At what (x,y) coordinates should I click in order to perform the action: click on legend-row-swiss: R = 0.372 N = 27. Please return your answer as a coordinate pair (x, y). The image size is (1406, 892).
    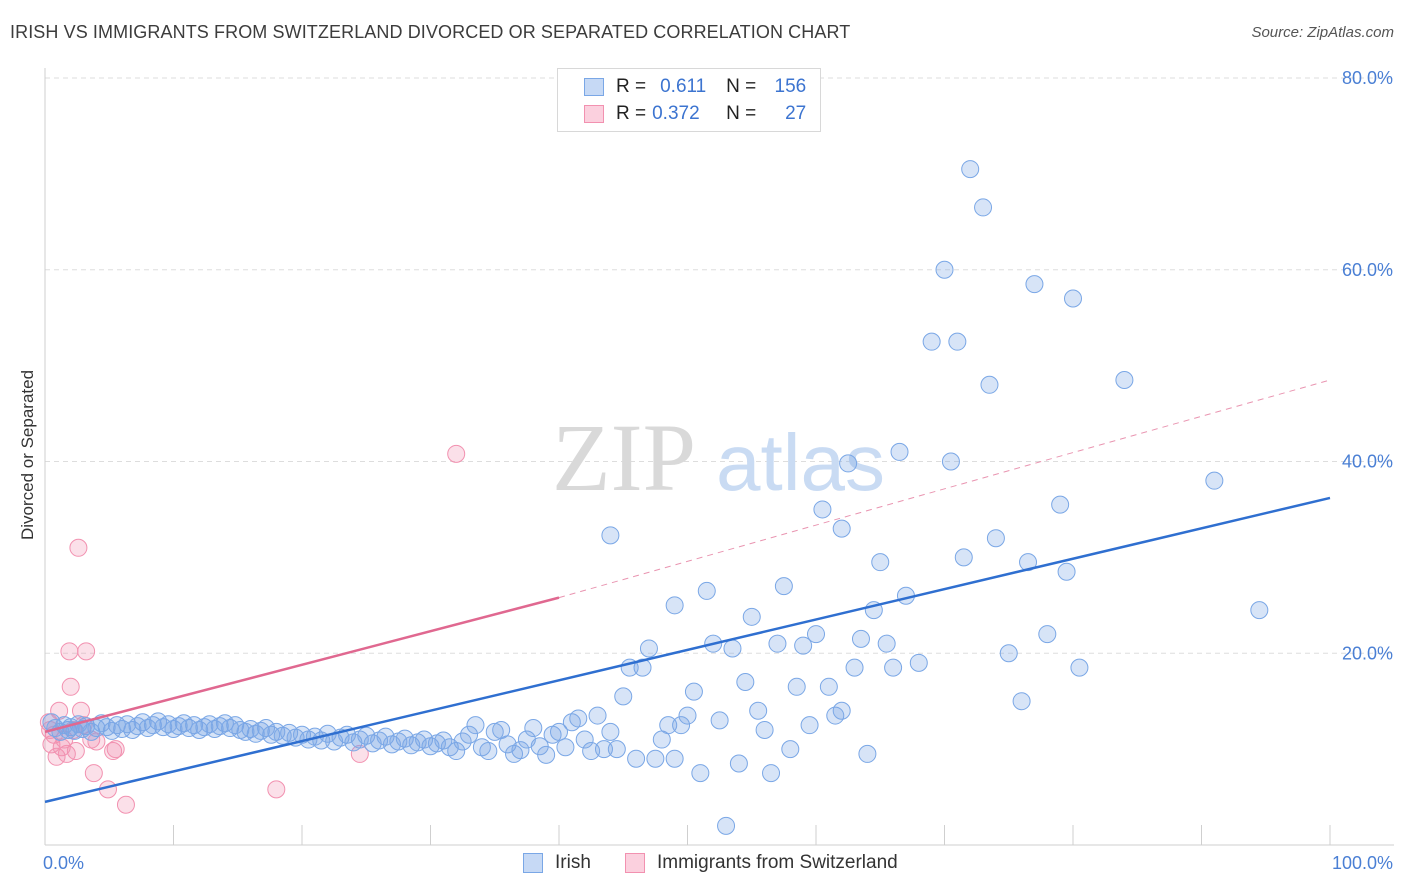
    Looking at the image, I should click on (695, 114).